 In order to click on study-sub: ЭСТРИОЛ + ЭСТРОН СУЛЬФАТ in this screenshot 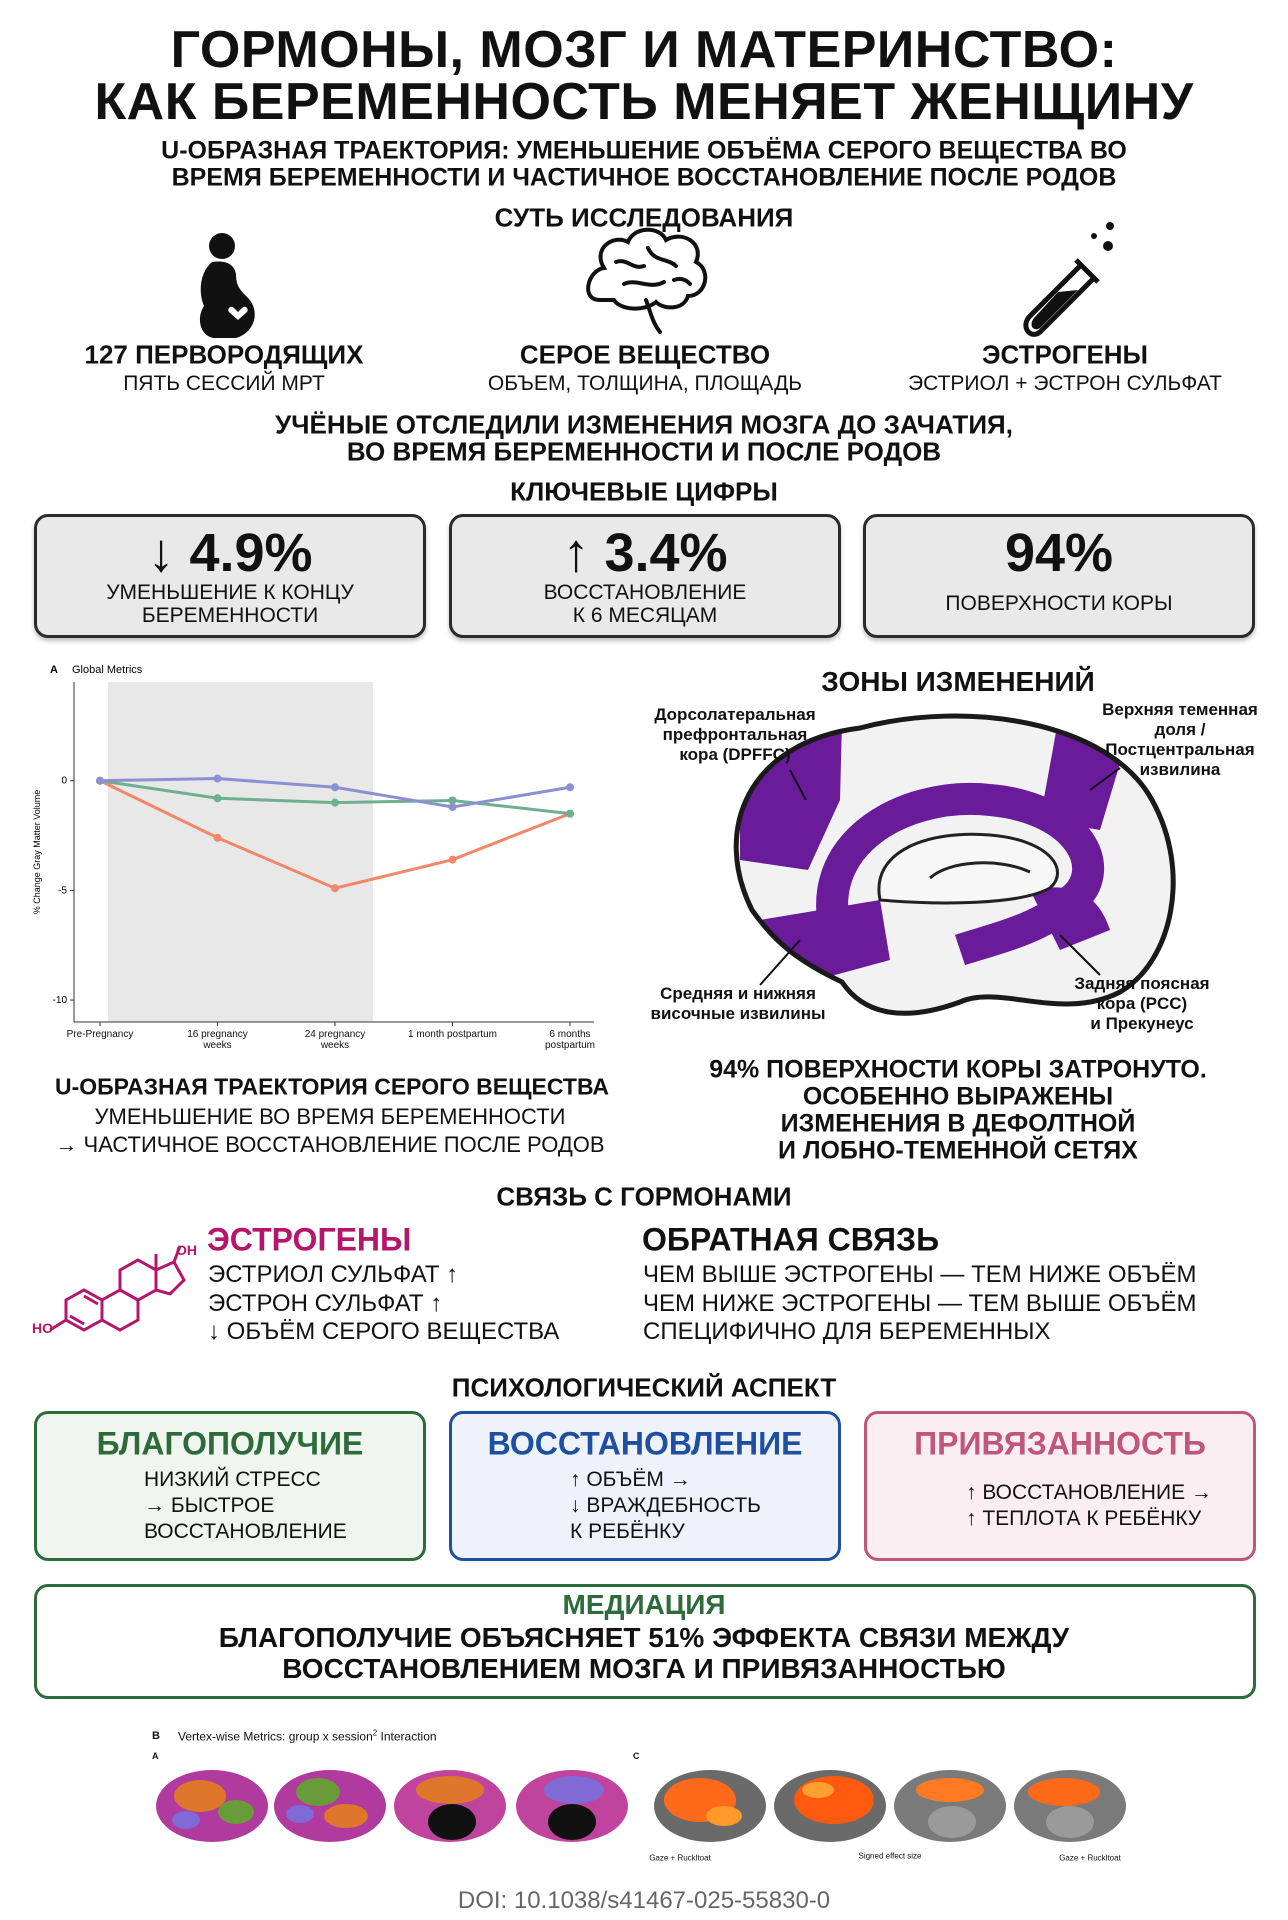, I will do `click(1065, 383)`.